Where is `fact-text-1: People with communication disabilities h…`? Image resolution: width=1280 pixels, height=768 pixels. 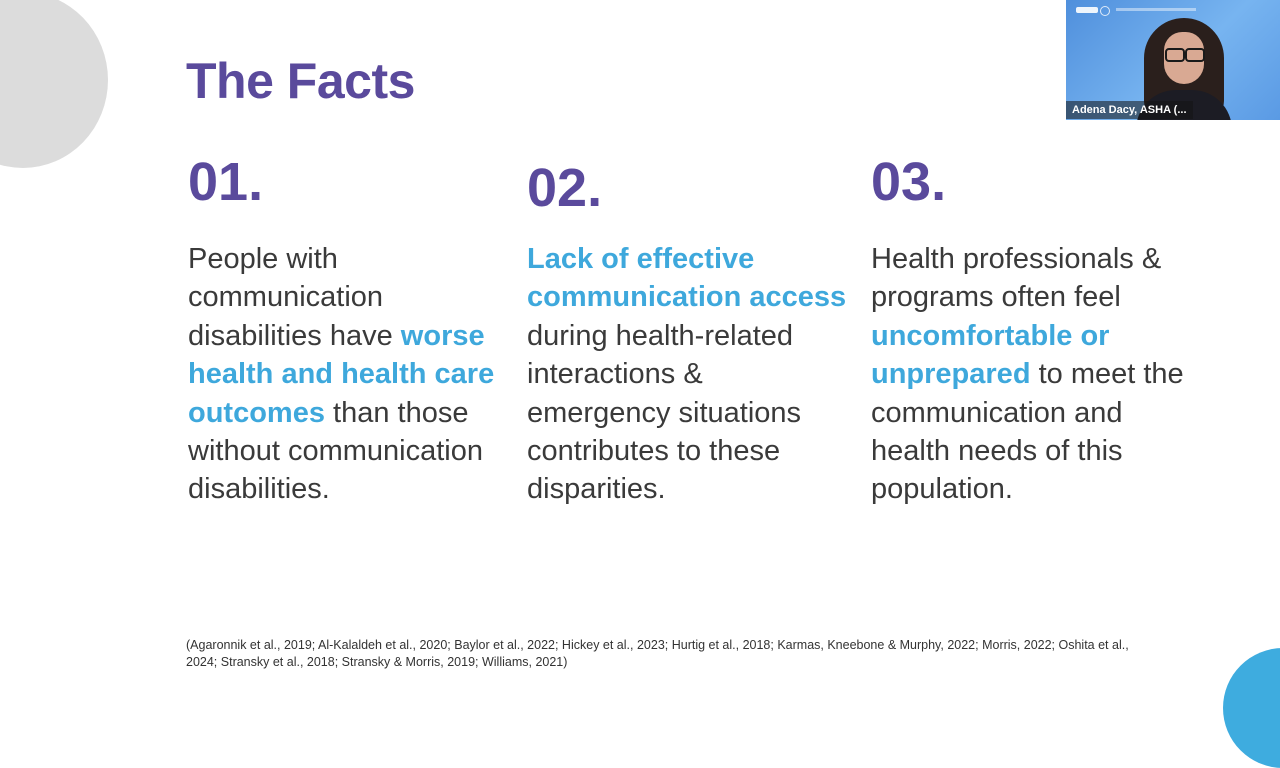 fact-text-1: People with communication disabilities h… is located at coordinates (348, 374).